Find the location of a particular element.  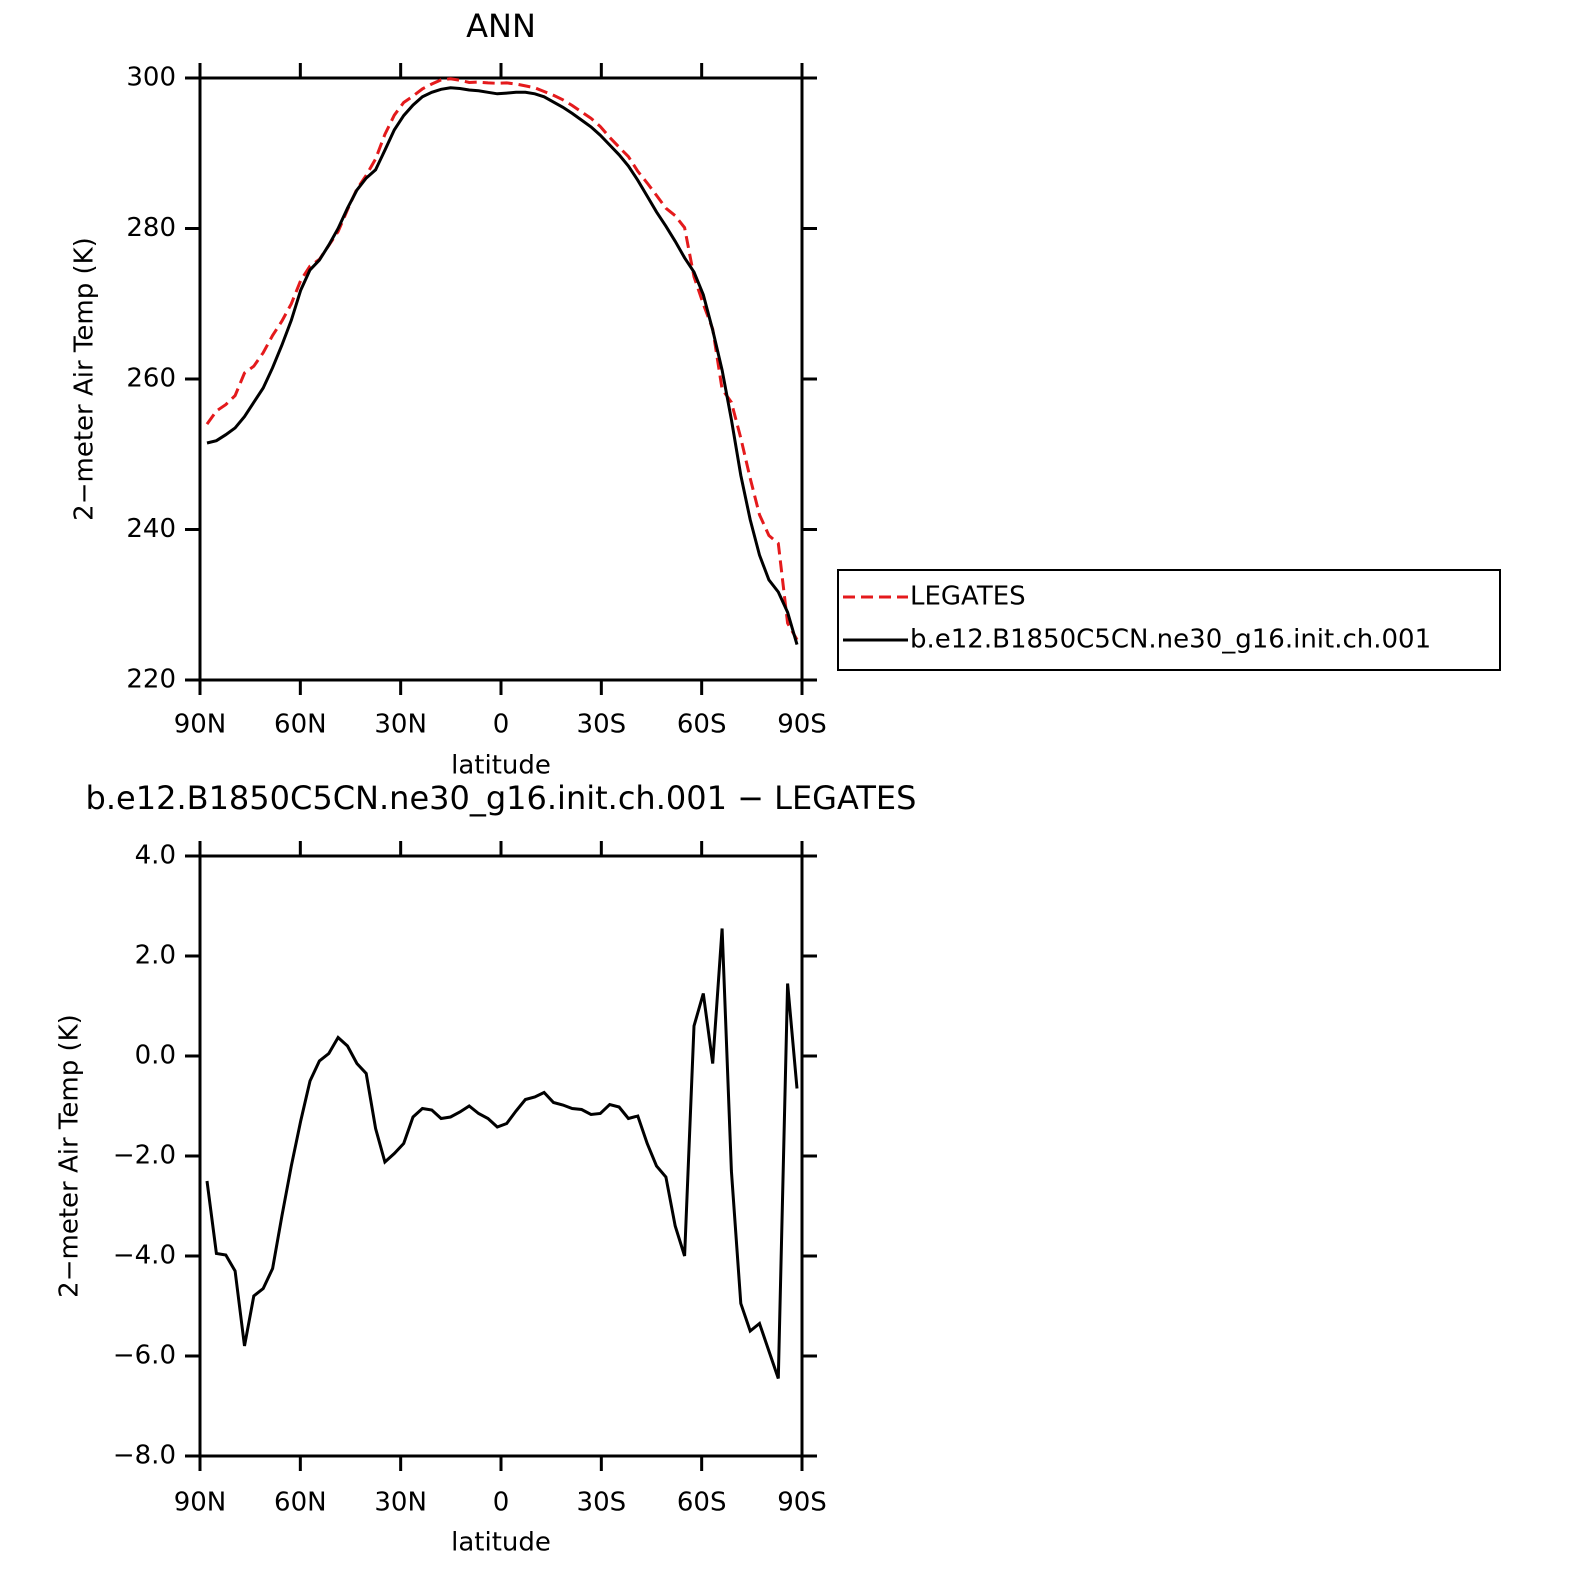

chart-title: ANN is located at coordinates (501, 26).